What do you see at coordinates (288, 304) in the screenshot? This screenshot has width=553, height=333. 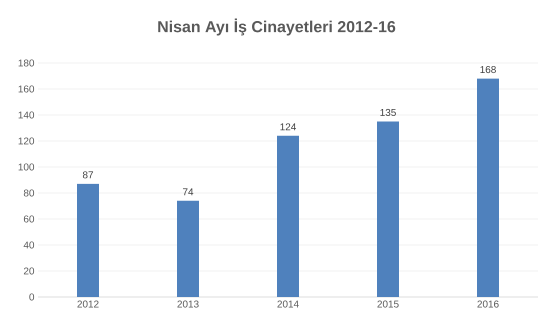 I see `x-tick-label: 2014` at bounding box center [288, 304].